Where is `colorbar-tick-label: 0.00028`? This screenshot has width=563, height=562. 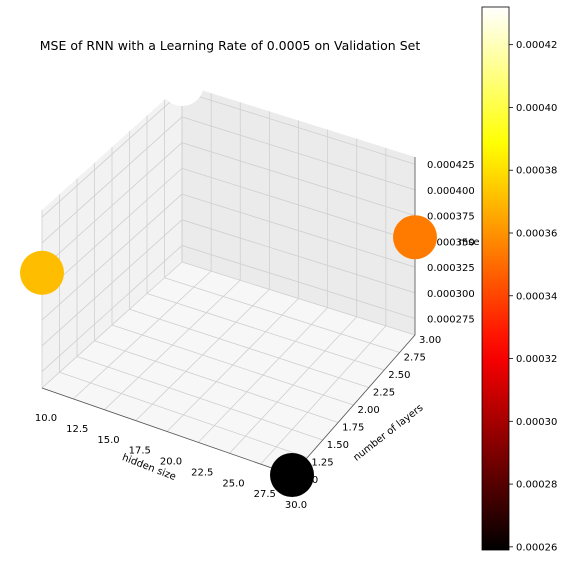
colorbar-tick-label: 0.00028 is located at coordinates (536, 485).